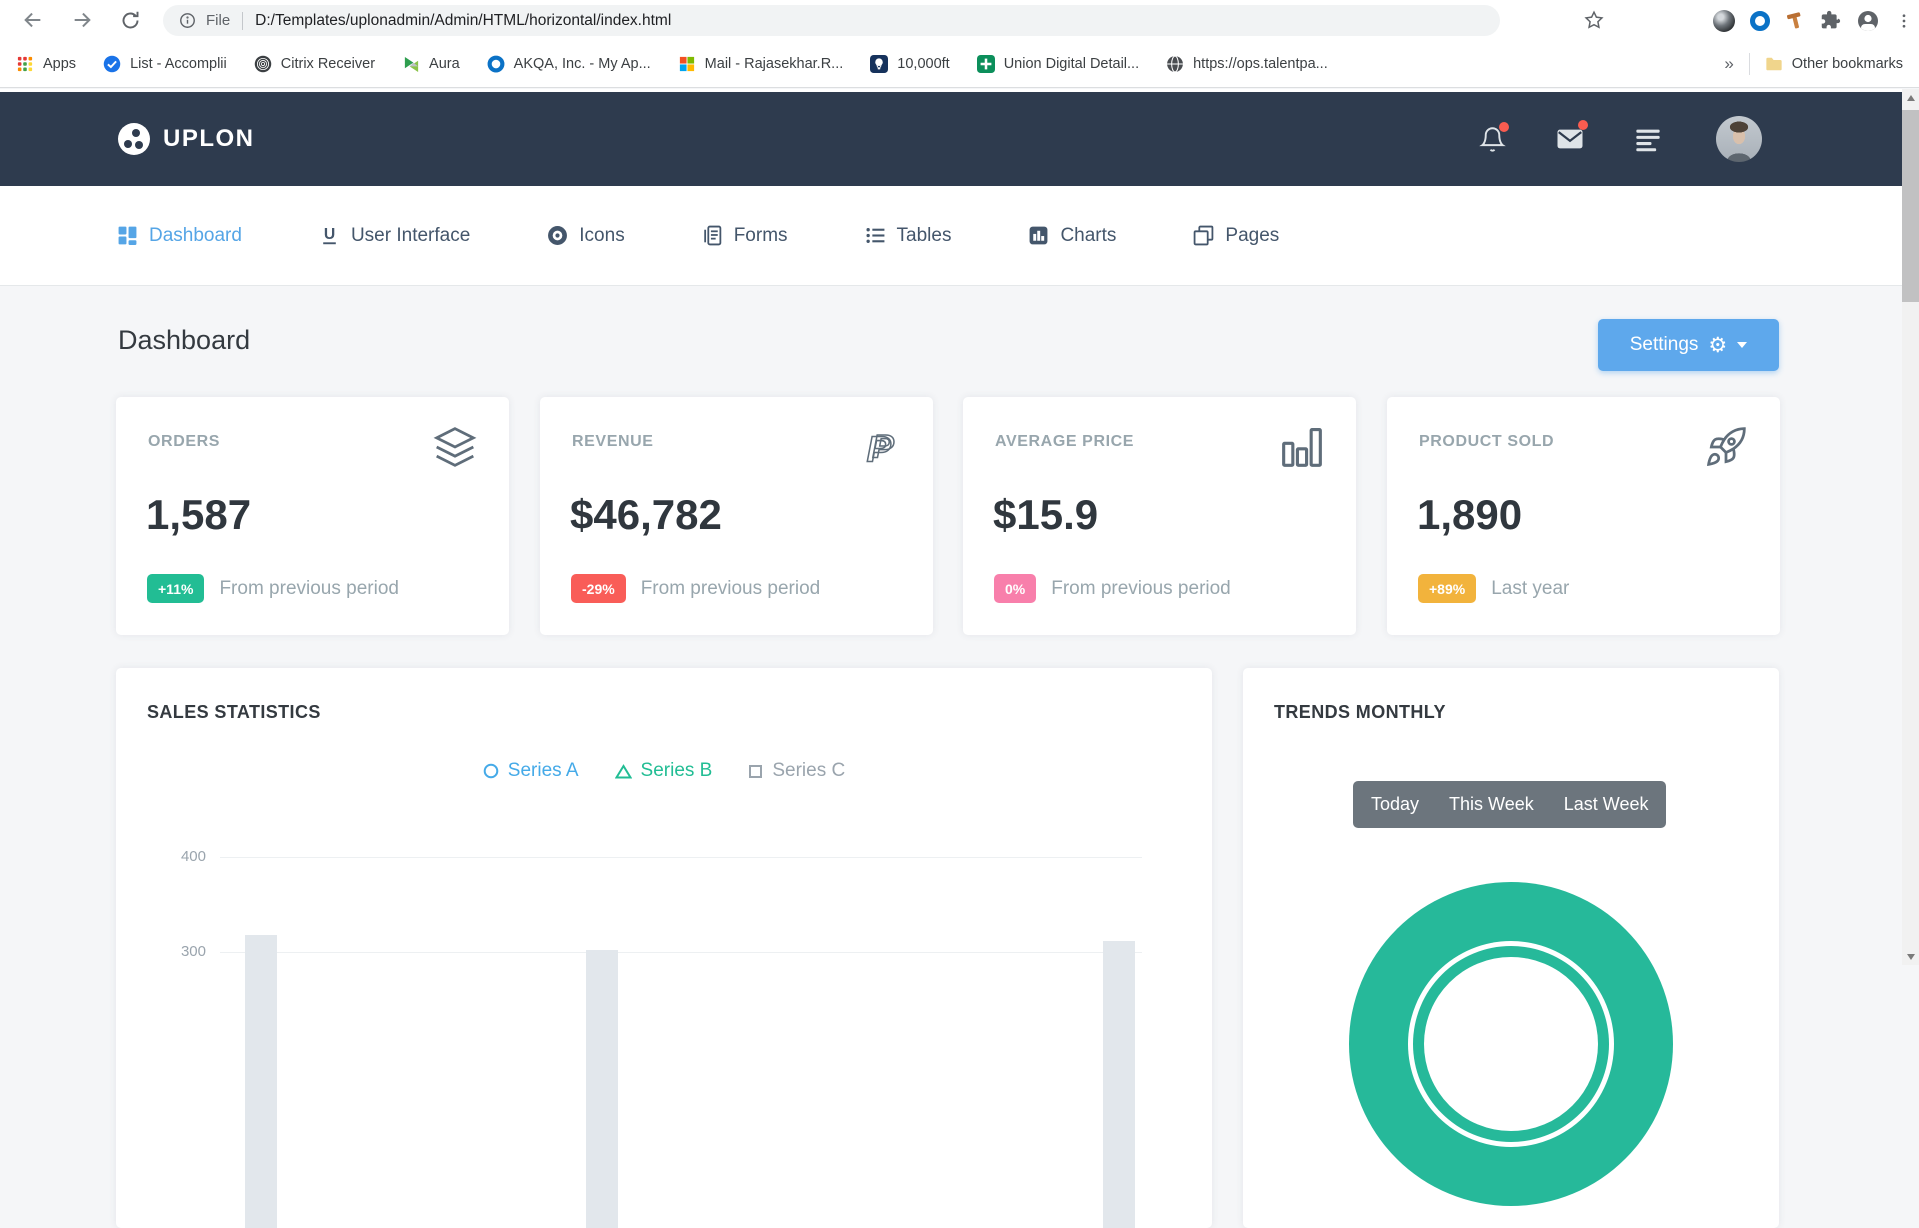 This screenshot has width=1919, height=1228. I want to click on legend-series-a: Series A, so click(531, 771).